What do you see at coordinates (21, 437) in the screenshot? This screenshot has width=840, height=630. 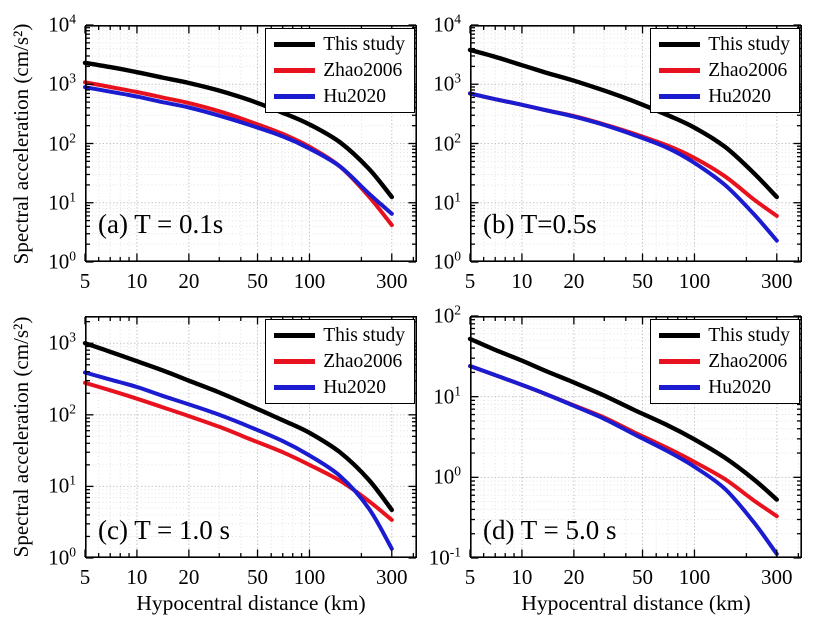 I see `y-axis-label-c: Spectral acceleration (cm/s²)` at bounding box center [21, 437].